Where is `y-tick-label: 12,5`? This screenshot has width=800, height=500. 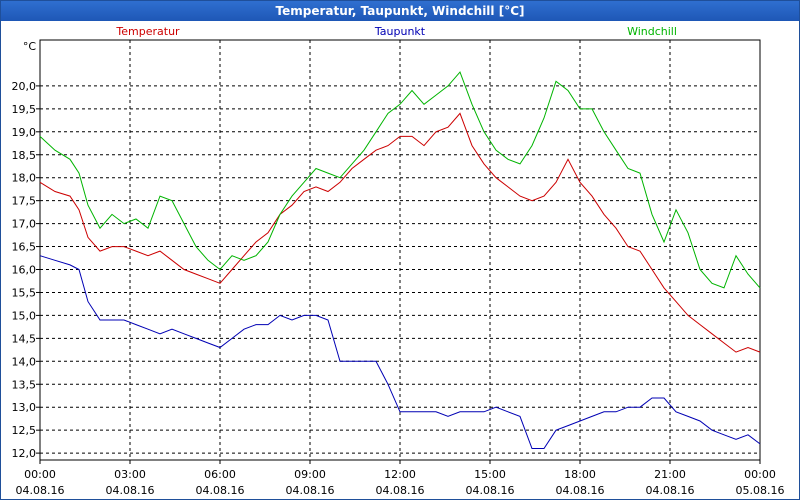 y-tick-label: 12,5 is located at coordinates (24, 430).